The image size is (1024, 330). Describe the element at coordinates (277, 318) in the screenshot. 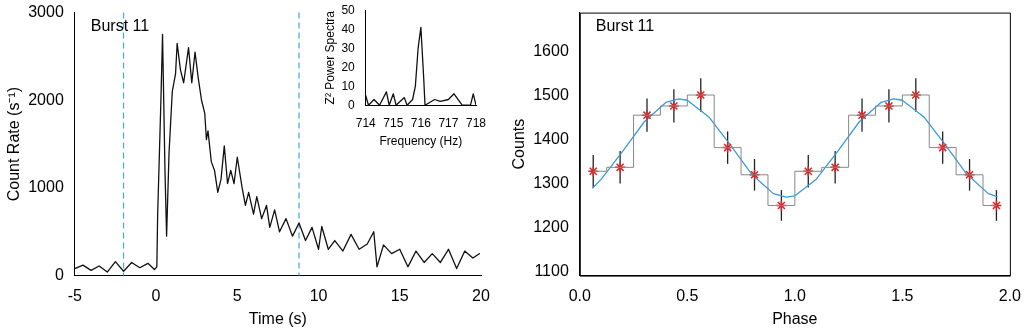

I see `x-axis-title: Time (s)` at that location.